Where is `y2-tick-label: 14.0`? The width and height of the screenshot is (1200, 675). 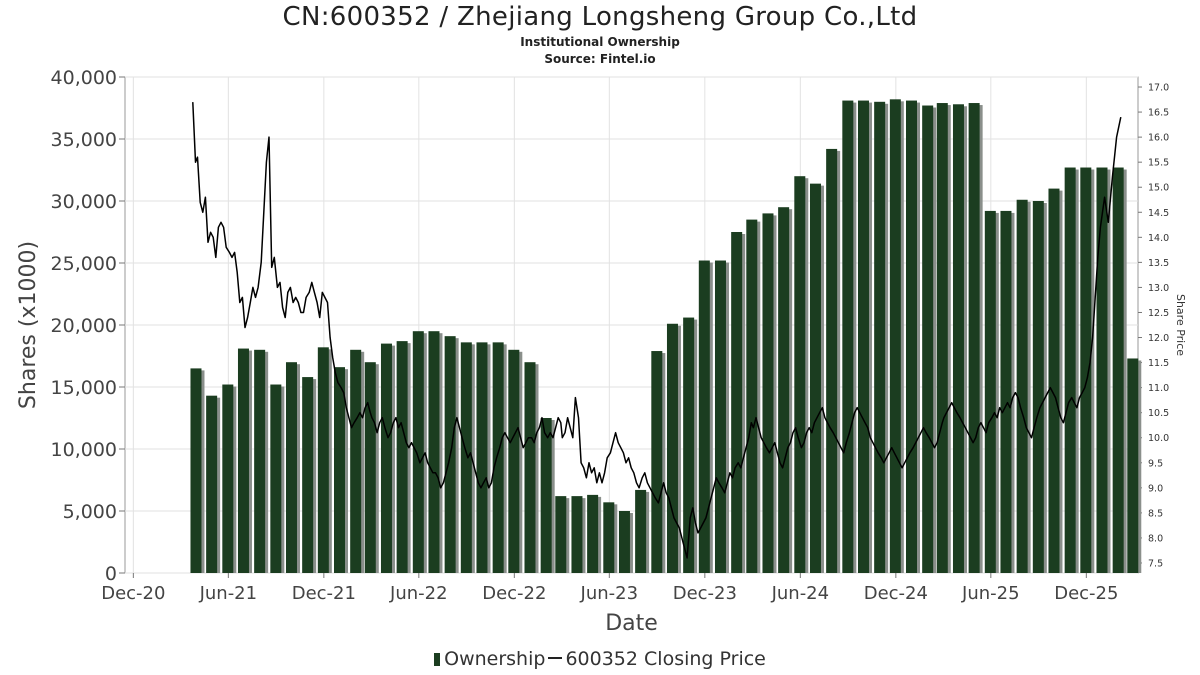
y2-tick-label: 14.0 is located at coordinates (1158, 238).